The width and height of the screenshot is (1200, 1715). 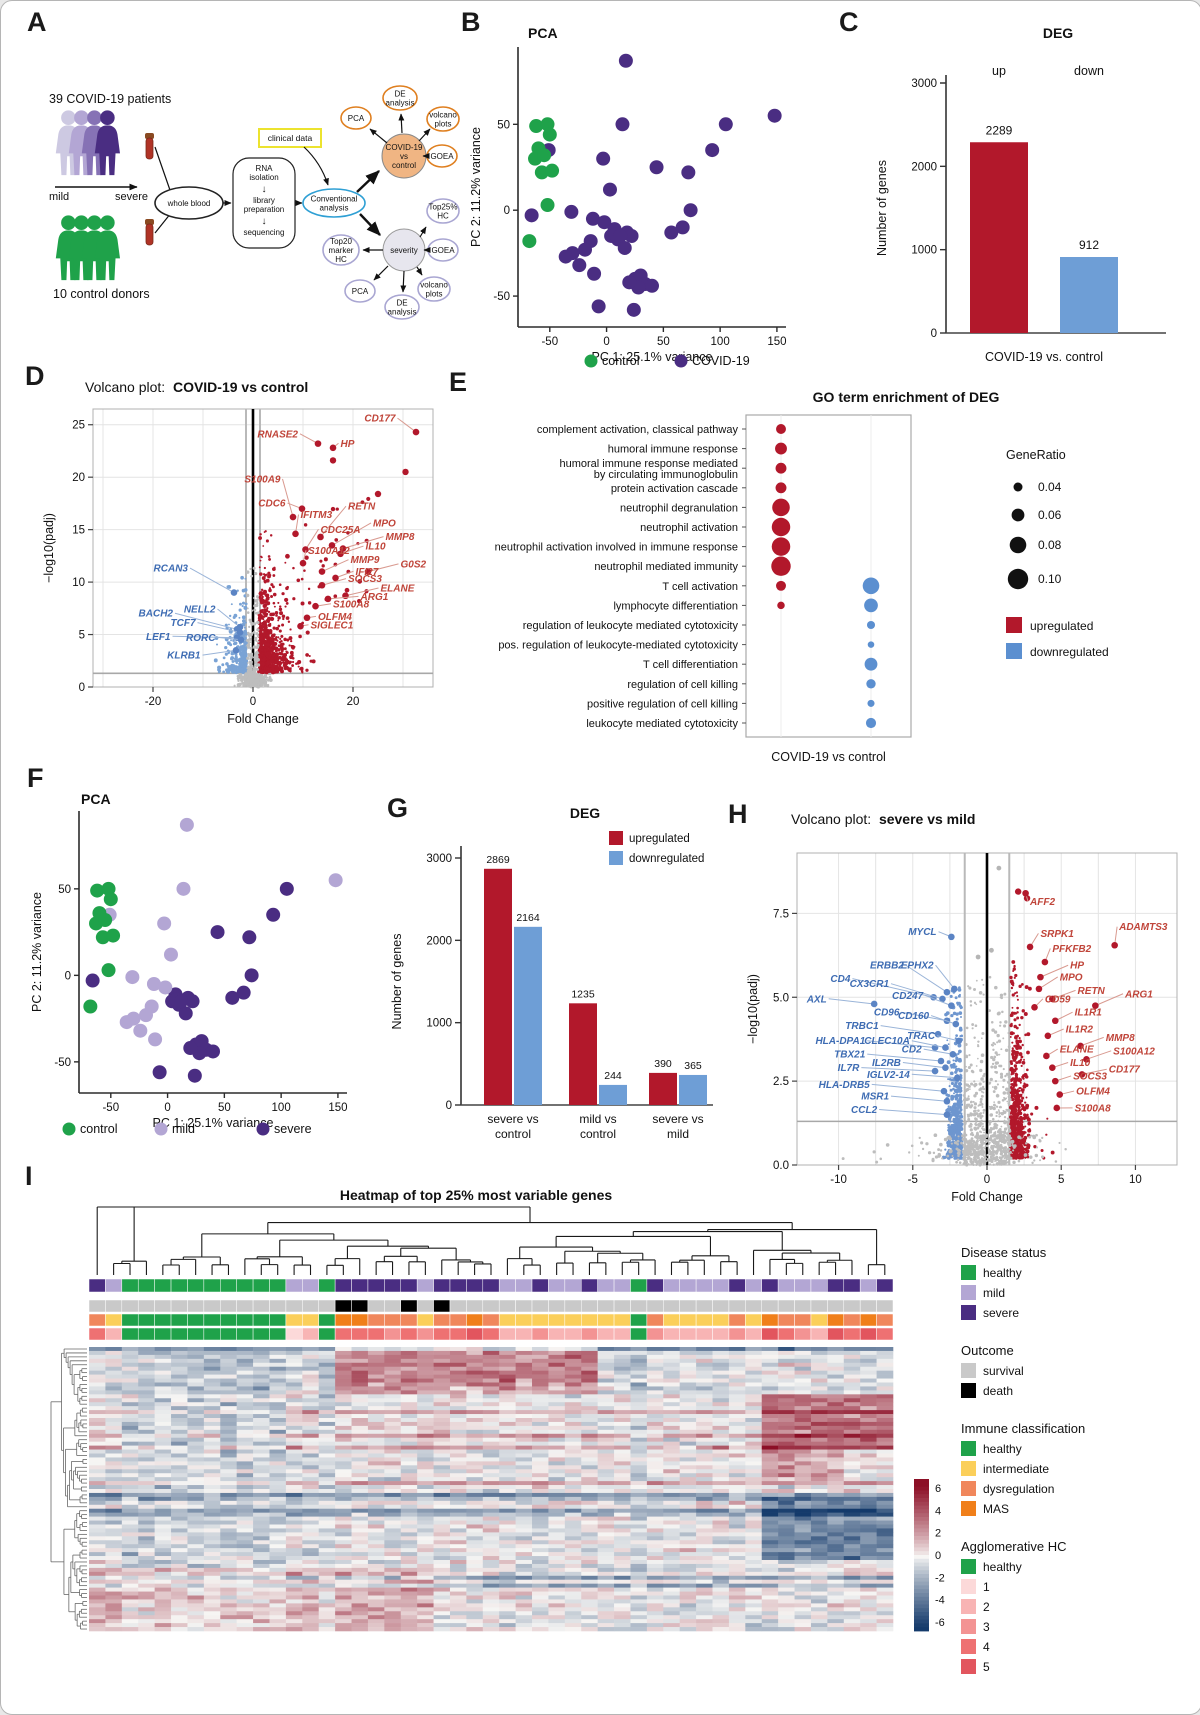 I want to click on svg-text: CD177, so click(x=380, y=419).